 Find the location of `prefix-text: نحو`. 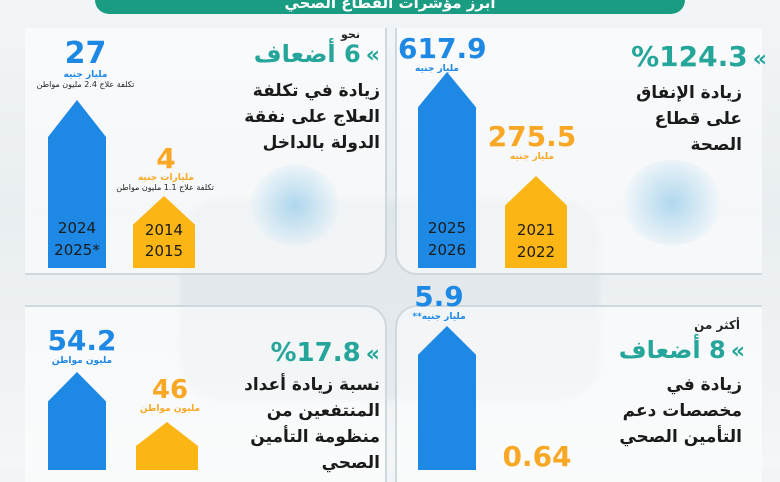

prefix-text: نحو is located at coordinates (350, 34).